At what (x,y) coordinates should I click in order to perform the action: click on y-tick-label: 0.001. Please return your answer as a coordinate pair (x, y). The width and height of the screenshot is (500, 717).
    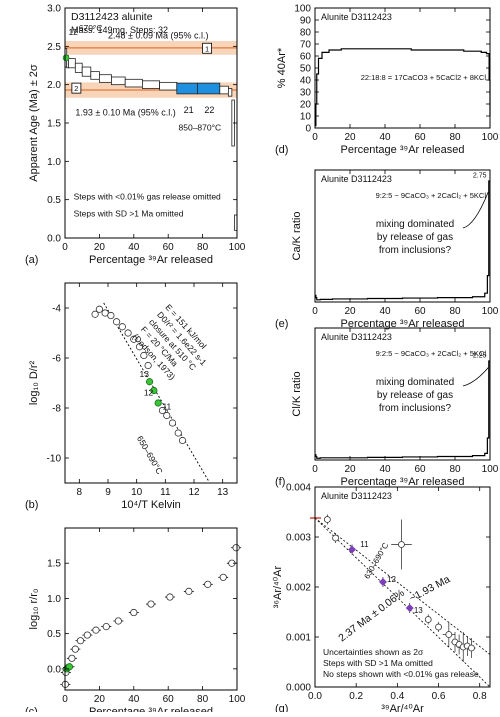
    Looking at the image, I should click on (298, 638).